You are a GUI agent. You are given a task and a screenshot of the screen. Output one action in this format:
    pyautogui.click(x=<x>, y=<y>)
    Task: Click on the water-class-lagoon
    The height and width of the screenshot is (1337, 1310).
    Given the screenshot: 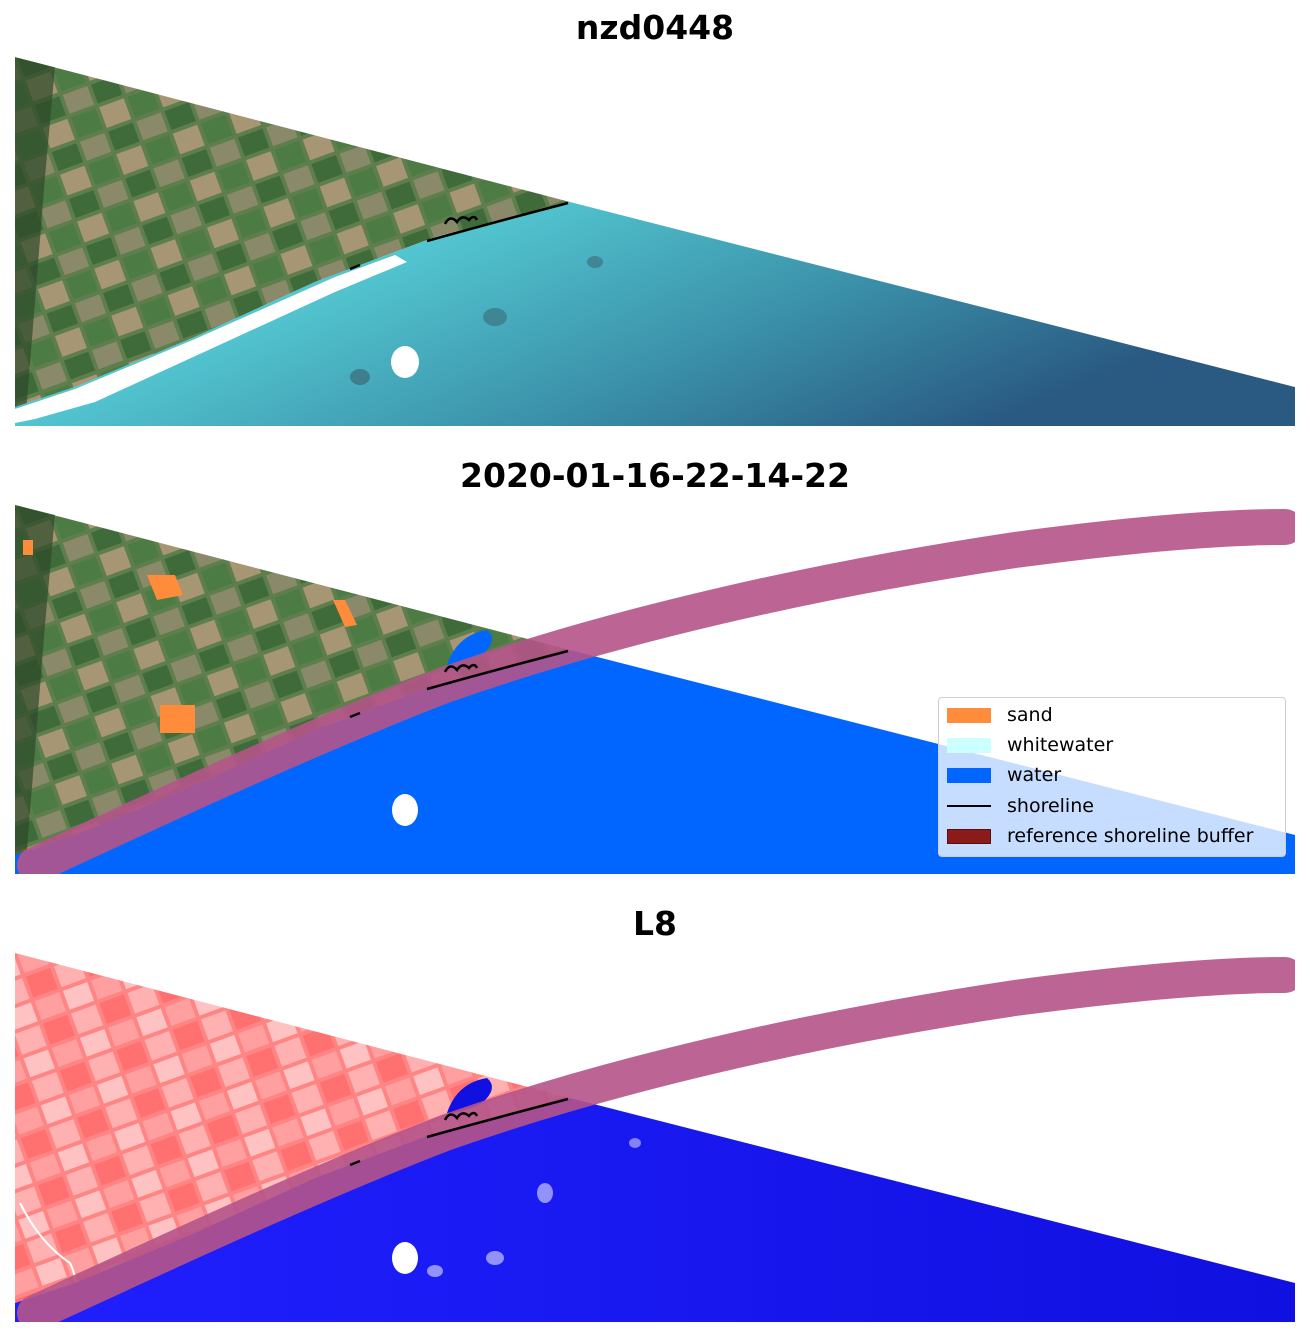 What is the action you would take?
    pyautogui.click(x=469, y=647)
    